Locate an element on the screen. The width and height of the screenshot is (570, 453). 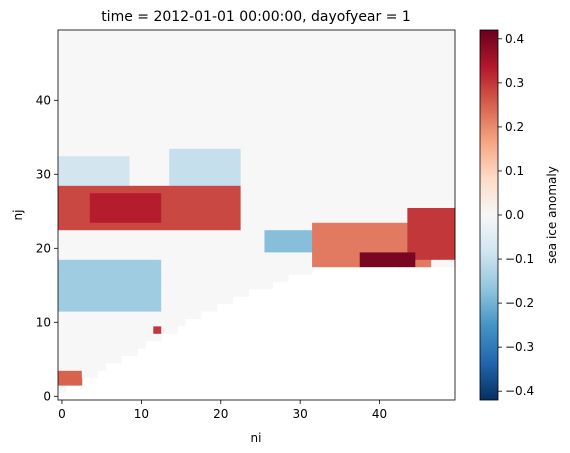
colorbar-tick-label: 0.2 is located at coordinates (514, 127).